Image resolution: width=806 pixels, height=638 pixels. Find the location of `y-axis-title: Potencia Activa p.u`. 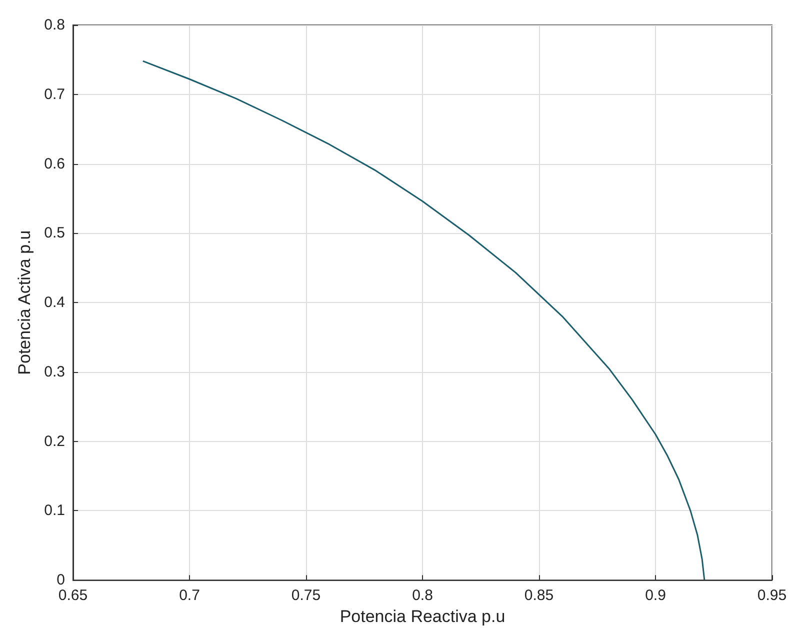

y-axis-title: Potencia Activa p.u is located at coordinates (24, 302).